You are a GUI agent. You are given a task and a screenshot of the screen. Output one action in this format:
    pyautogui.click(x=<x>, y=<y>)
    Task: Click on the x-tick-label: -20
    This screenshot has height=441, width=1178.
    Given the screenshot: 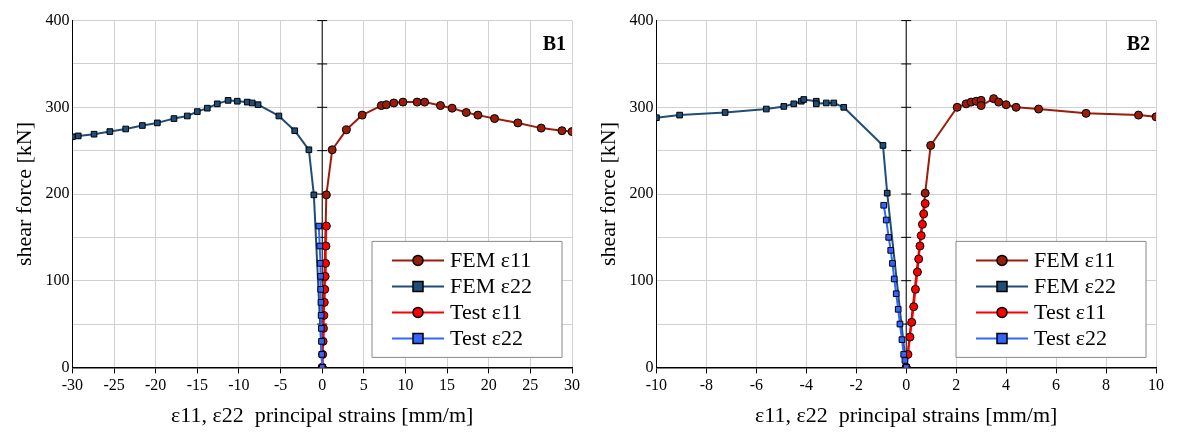 What is the action you would take?
    pyautogui.click(x=156, y=385)
    